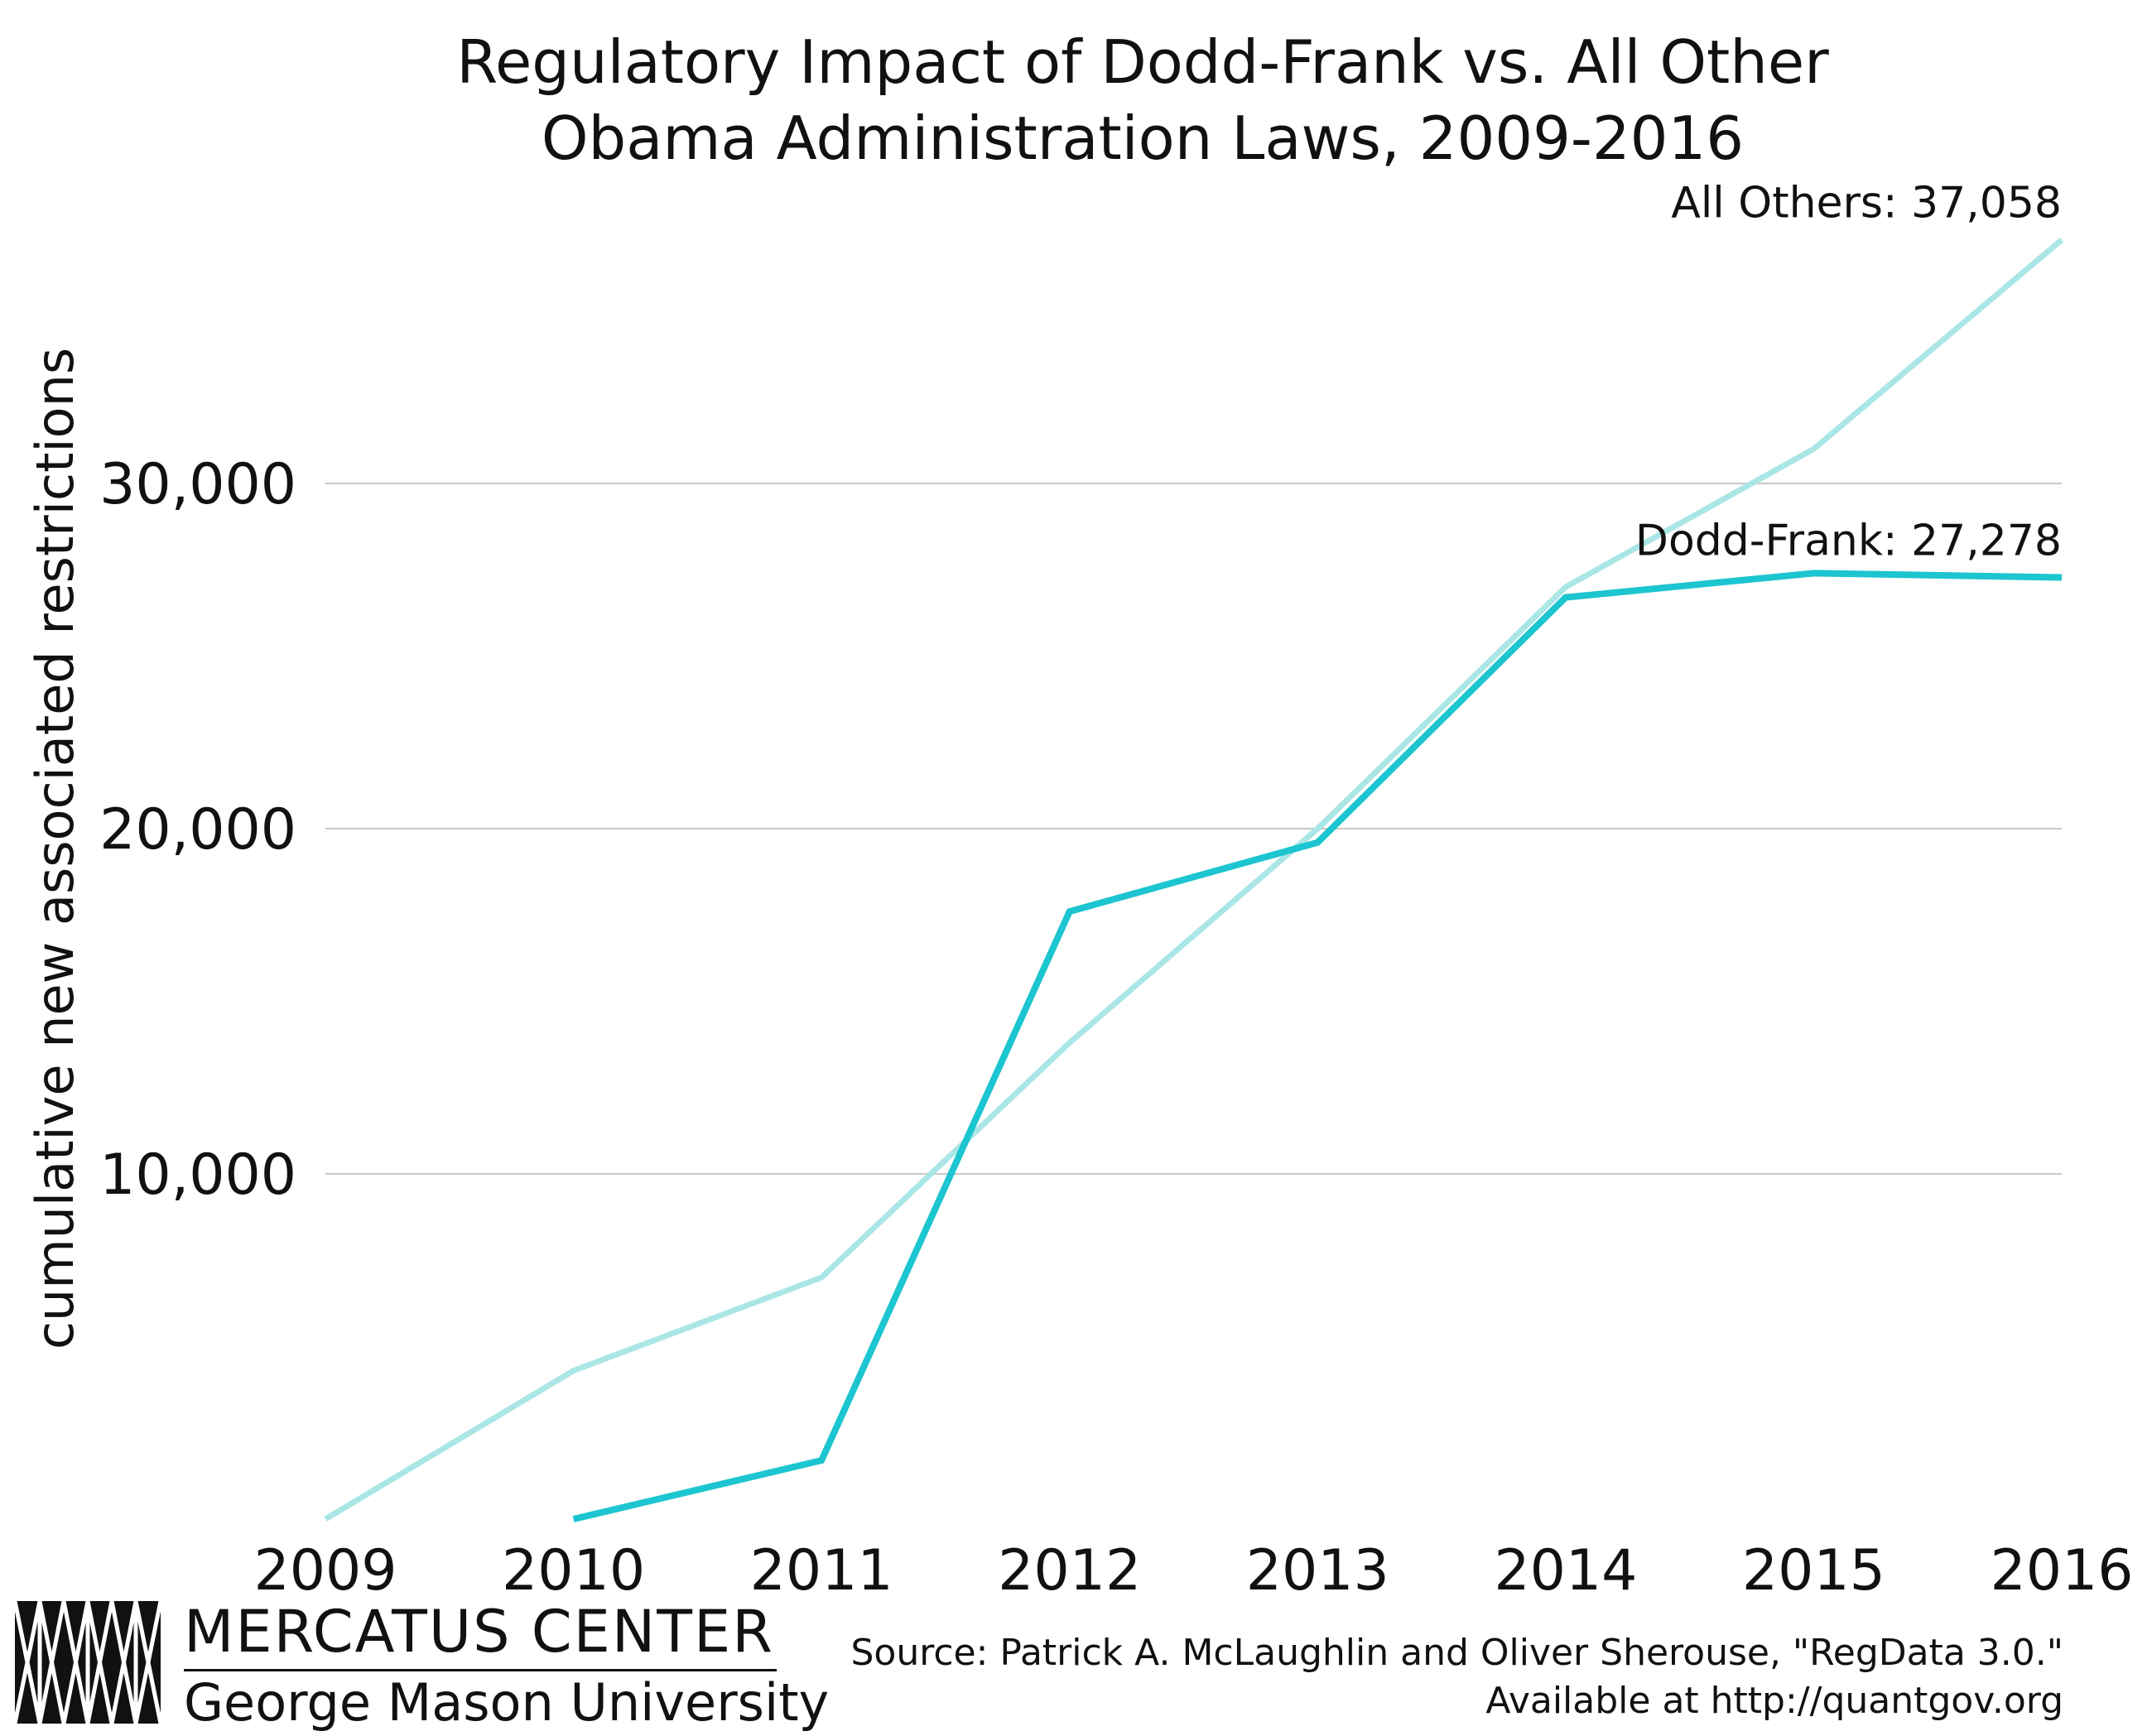 This screenshot has width=2152, height=1736. What do you see at coordinates (1848, 541) in the screenshot?
I see `end-label-dodd-frank: Dodd-Frank: 27,278` at bounding box center [1848, 541].